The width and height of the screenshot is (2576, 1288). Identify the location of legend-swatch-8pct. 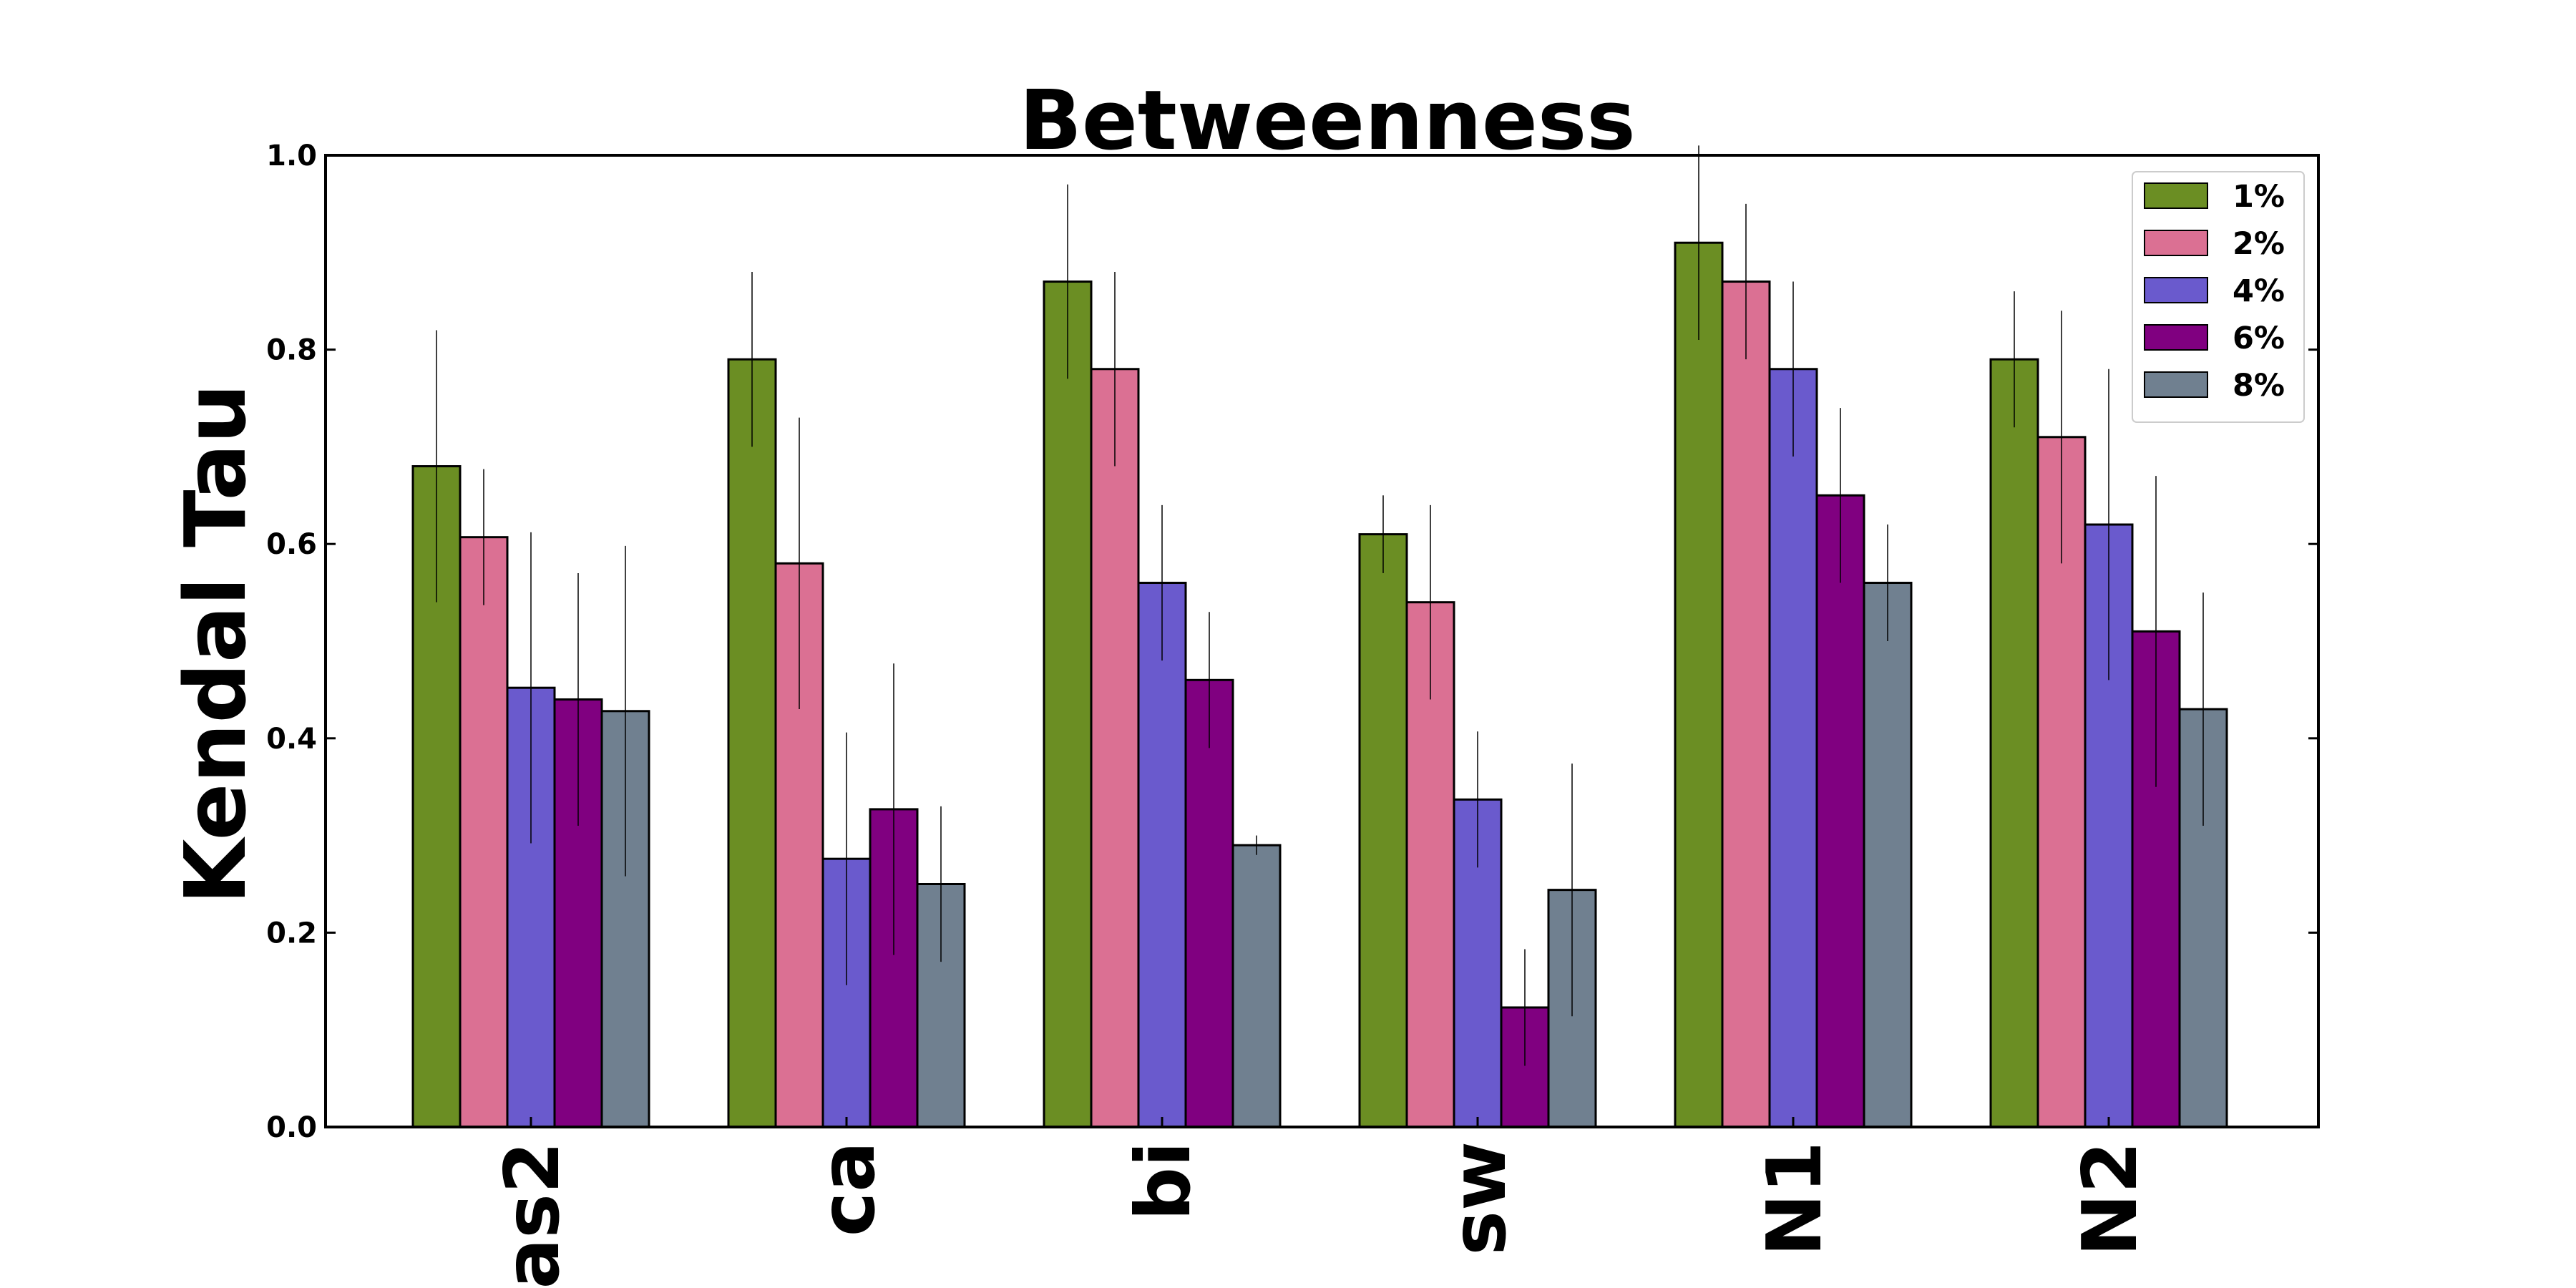
(2176, 384).